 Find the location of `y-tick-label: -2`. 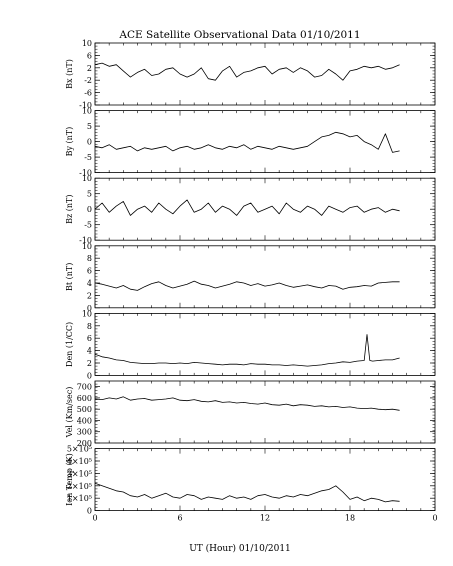

y-tick-label: -2 is located at coordinates (88, 80).